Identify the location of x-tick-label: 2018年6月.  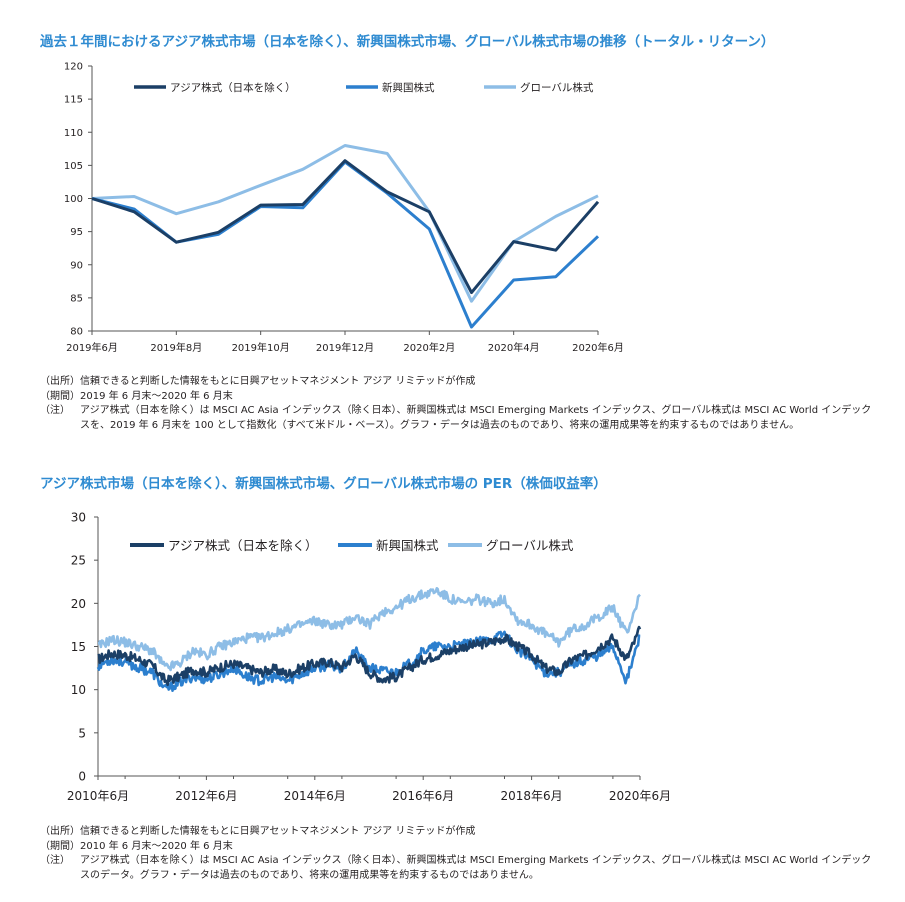
(532, 796).